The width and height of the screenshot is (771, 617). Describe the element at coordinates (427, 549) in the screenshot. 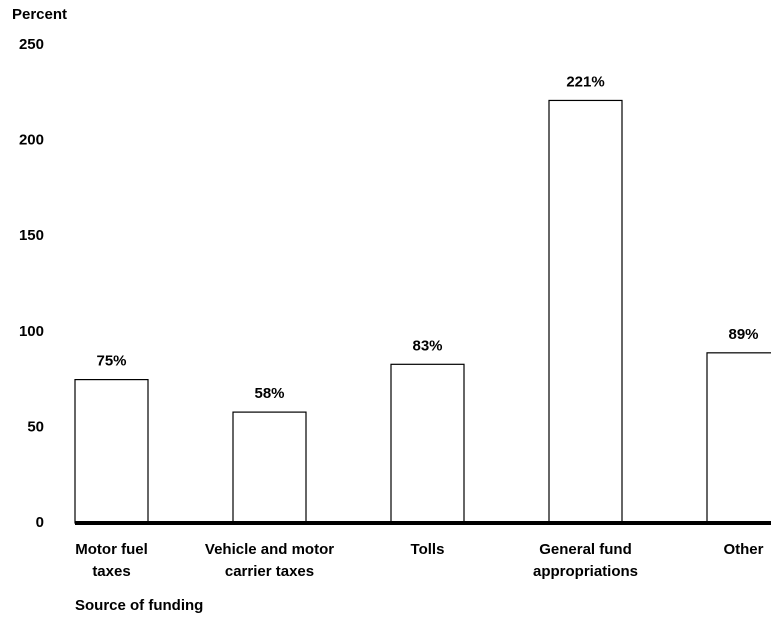

I see `x-tick-label: Tolls` at that location.